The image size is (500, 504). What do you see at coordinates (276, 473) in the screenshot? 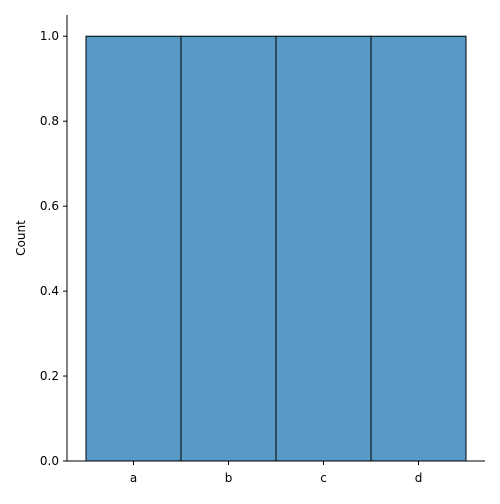
I see `x-ticks: a b c d` at bounding box center [276, 473].